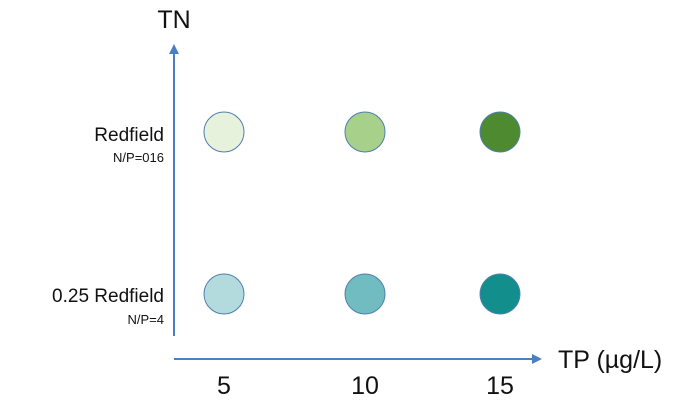 The height and width of the screenshot is (401, 700). I want to click on x-axis-title: TP (µg/L), so click(610, 360).